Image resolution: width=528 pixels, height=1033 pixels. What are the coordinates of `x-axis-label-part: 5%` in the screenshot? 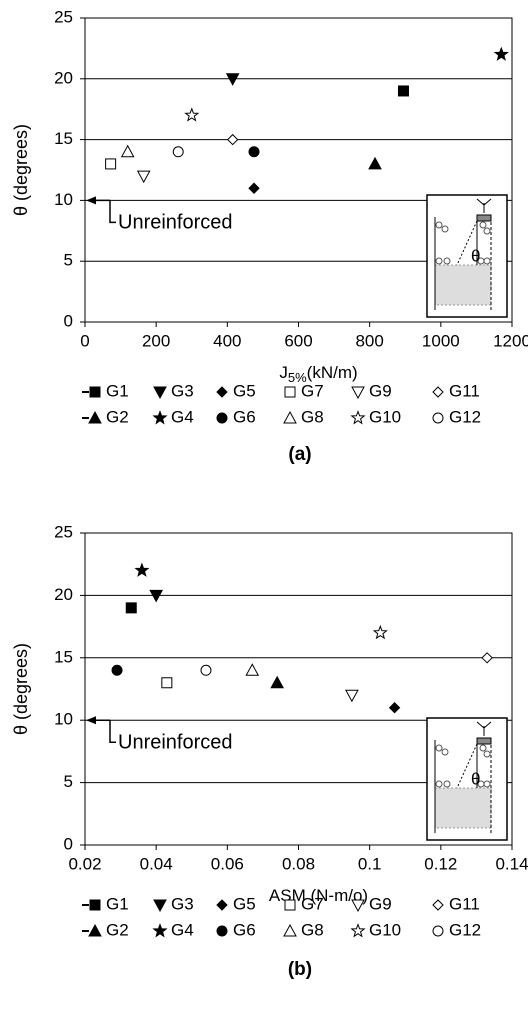 It's located at (297, 377).